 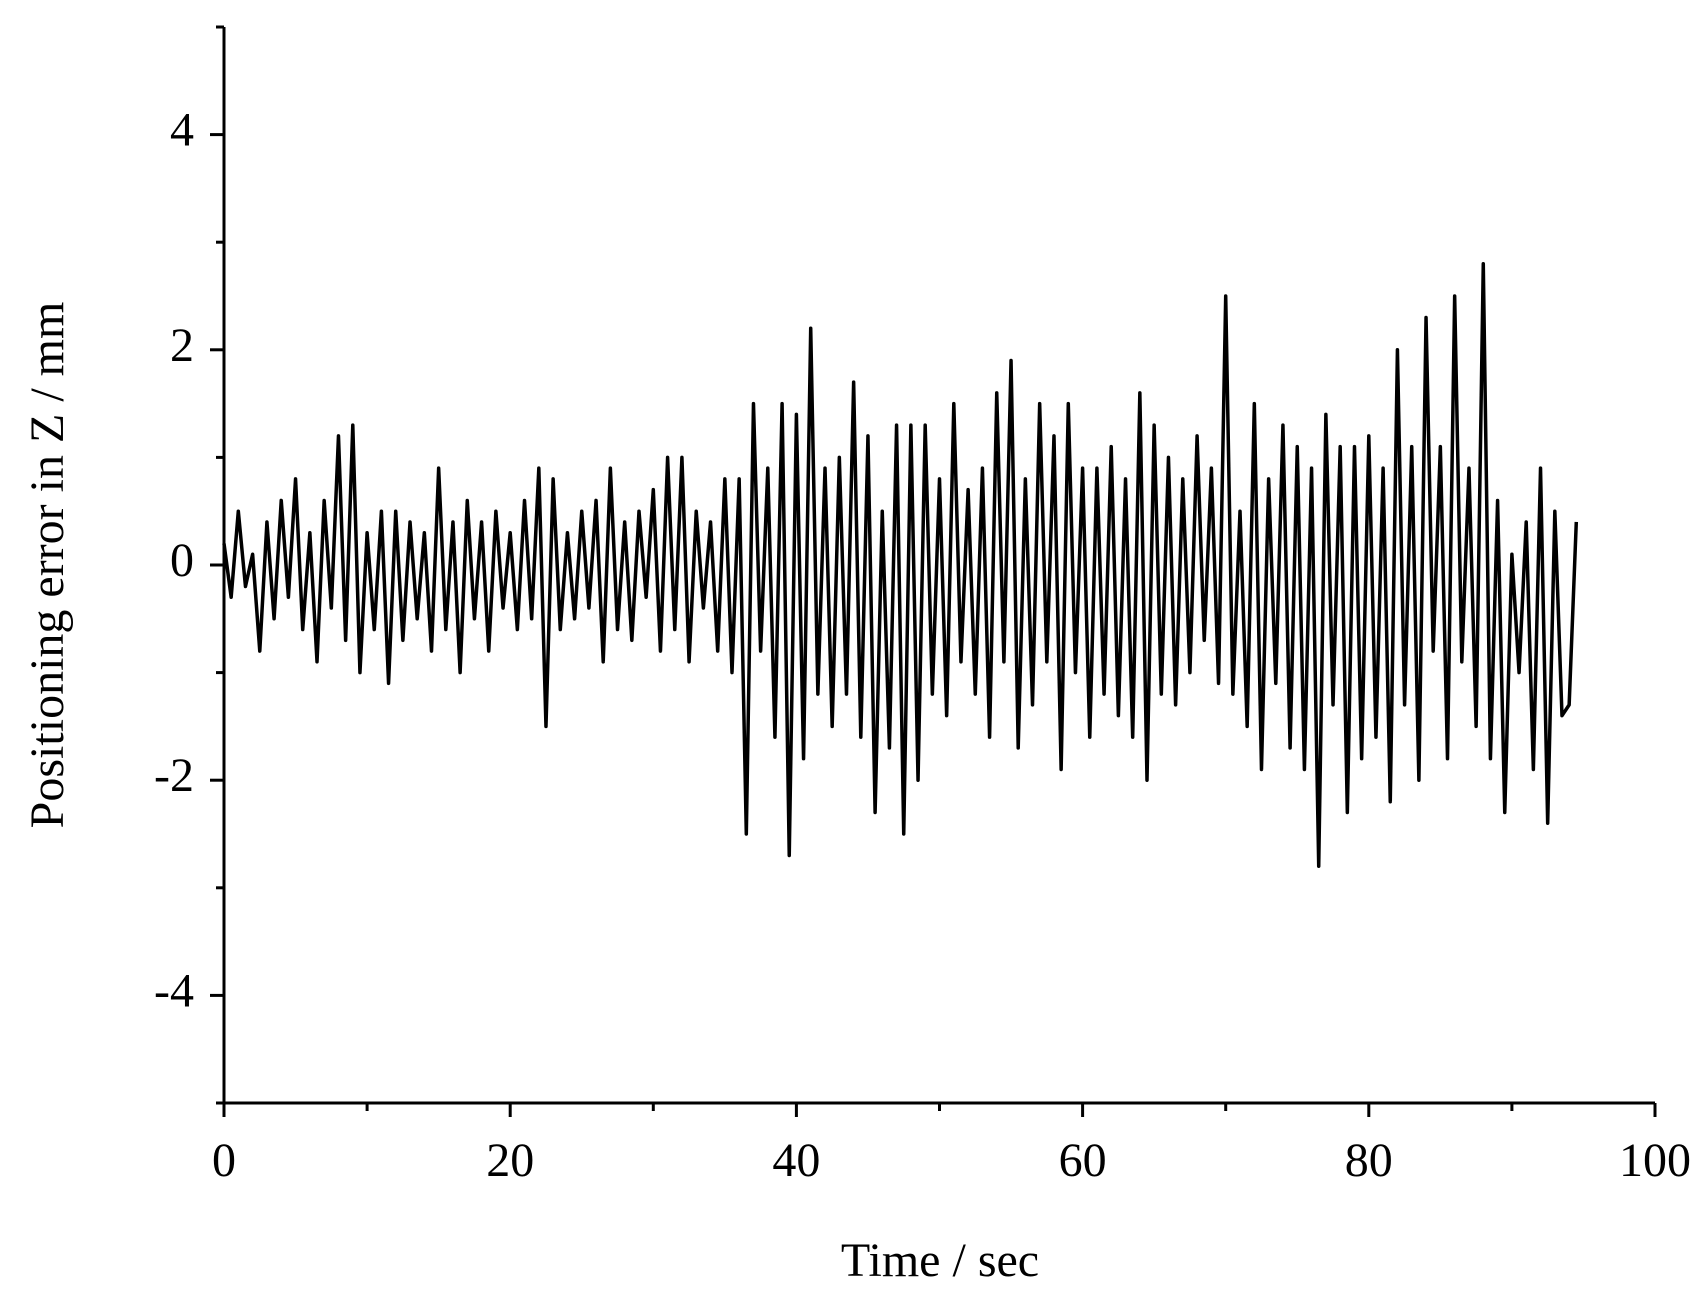 I want to click on x-tick-label: 20, so click(x=510, y=1160).